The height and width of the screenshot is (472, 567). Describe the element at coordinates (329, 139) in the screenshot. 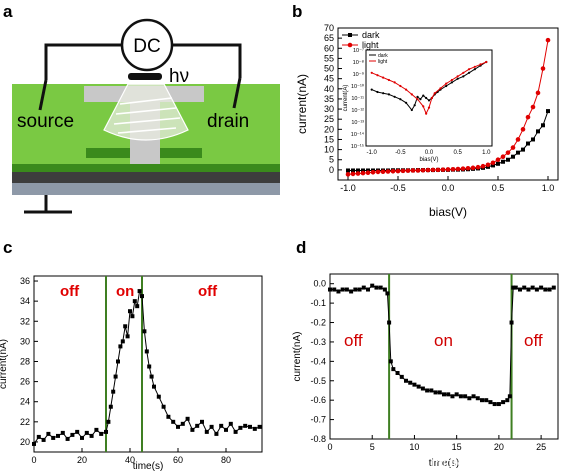

I see `y-tick-label: 15` at that location.